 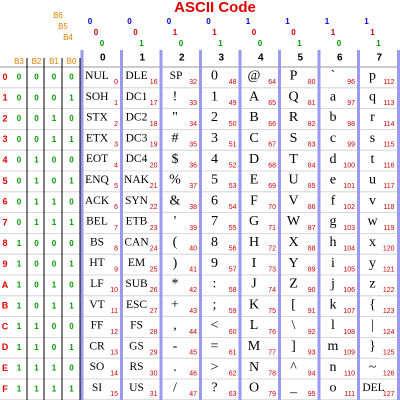 I want to click on cell-char: C, so click(x=253, y=138).